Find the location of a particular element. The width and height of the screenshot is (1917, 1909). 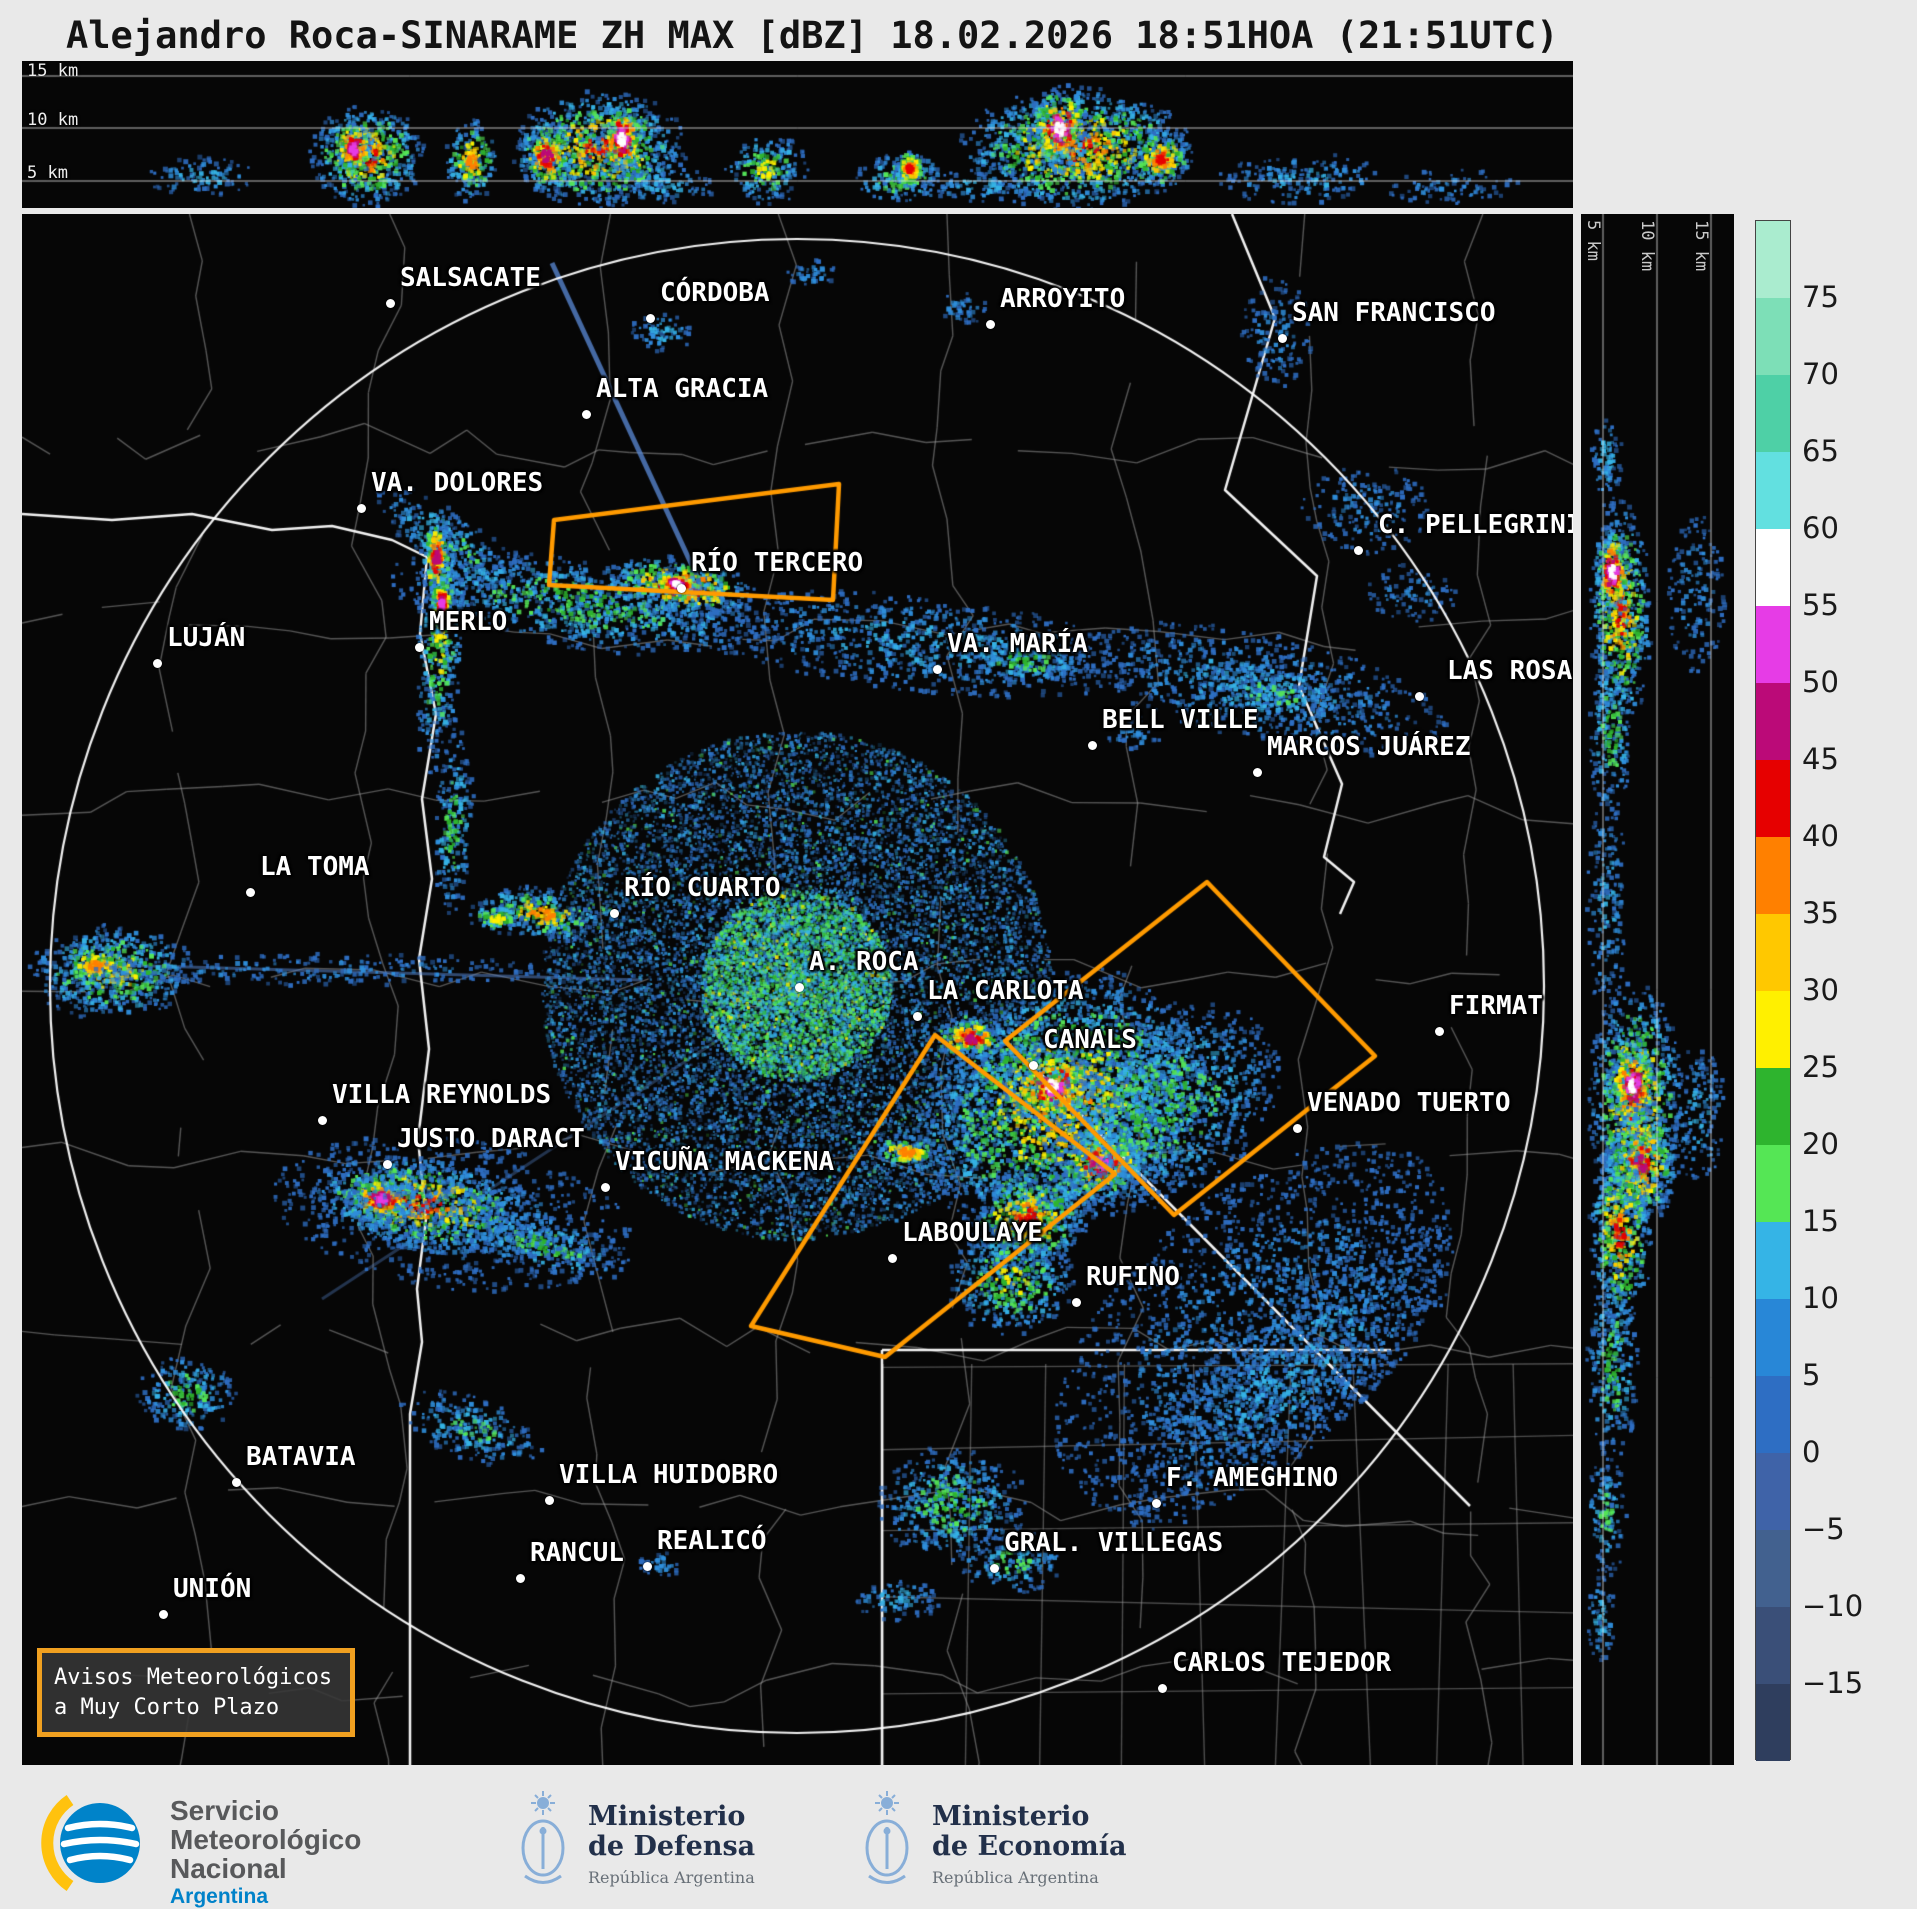

city-label: BATAVIA is located at coordinates (301, 1457).